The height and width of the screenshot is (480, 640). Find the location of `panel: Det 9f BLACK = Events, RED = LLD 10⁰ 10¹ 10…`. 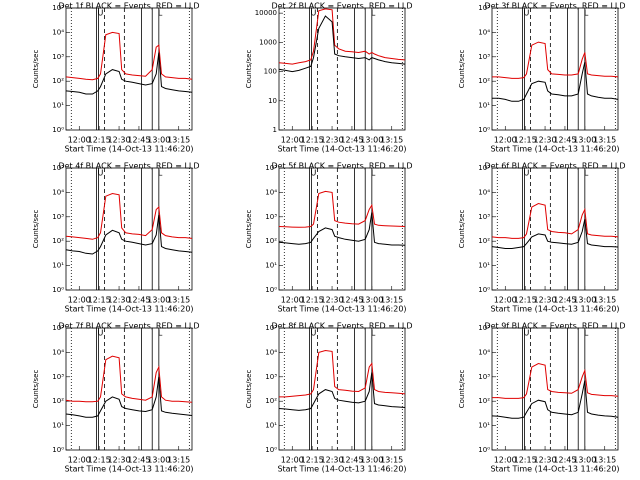

panel: Det 9f BLACK = Events, RED = LLD 10⁰ 10¹ 10… is located at coordinates (542, 398).